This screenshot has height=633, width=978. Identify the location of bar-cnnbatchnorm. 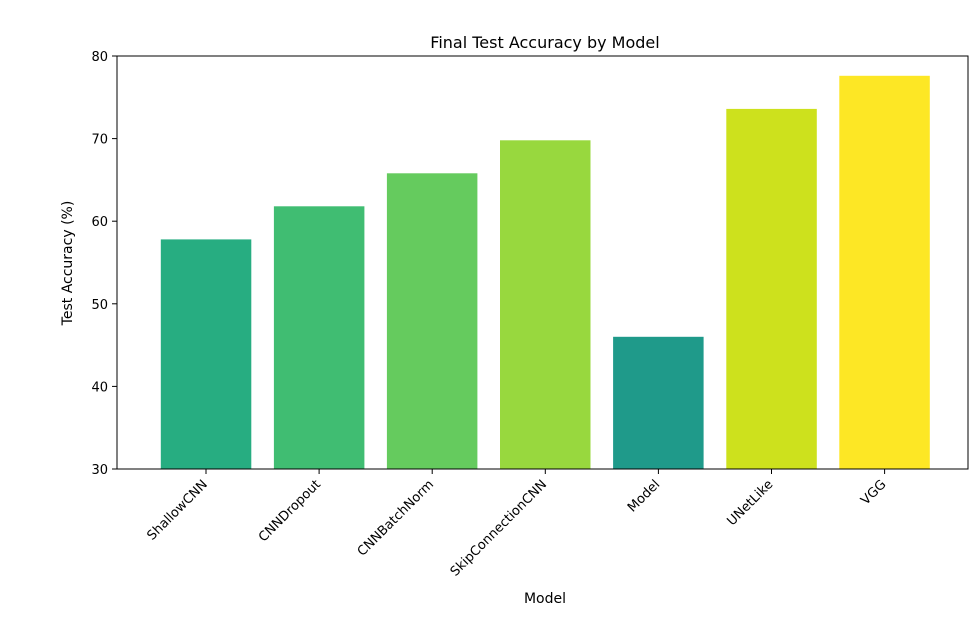
(432, 321).